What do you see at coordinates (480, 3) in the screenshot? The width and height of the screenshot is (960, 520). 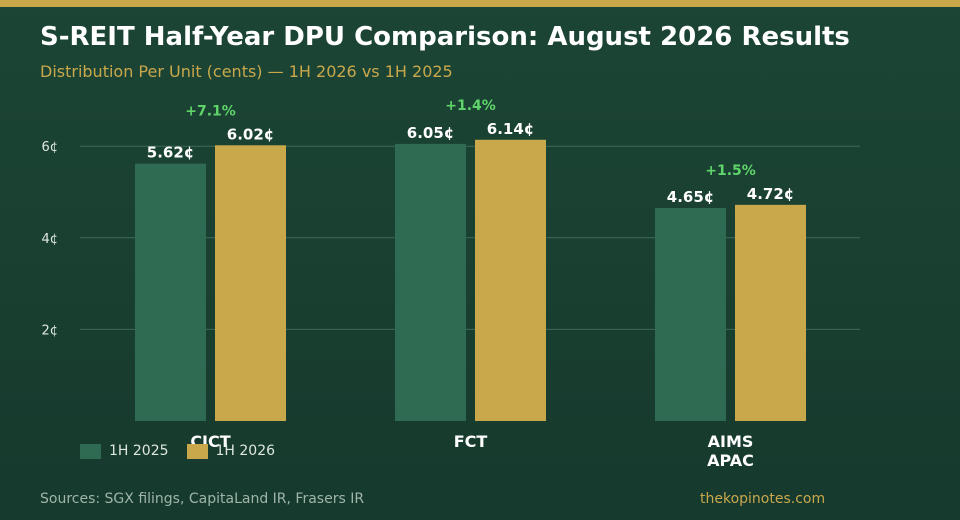 I see `top-accent-bar` at bounding box center [480, 3].